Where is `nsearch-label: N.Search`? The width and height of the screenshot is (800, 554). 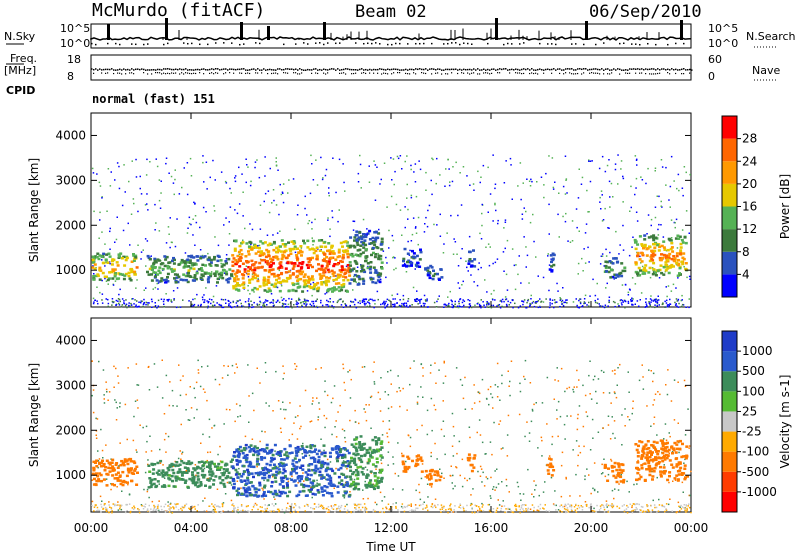
nsearch-label: N.Search is located at coordinates (771, 36).